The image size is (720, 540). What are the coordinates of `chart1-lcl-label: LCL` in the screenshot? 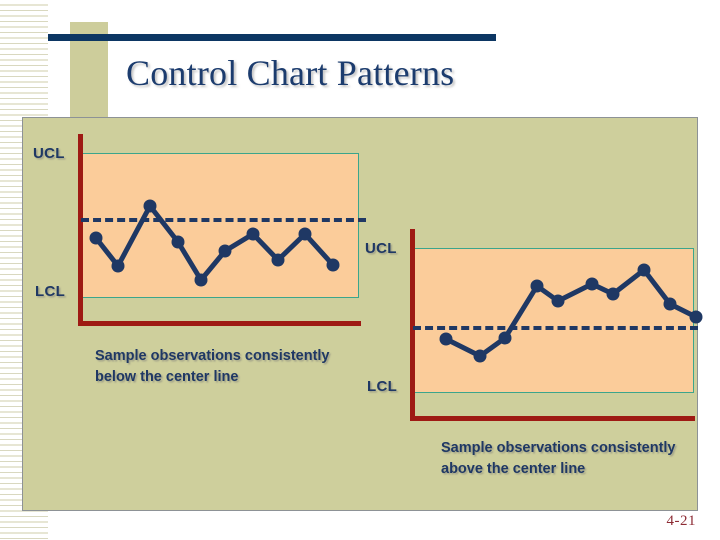 It's located at (50, 291).